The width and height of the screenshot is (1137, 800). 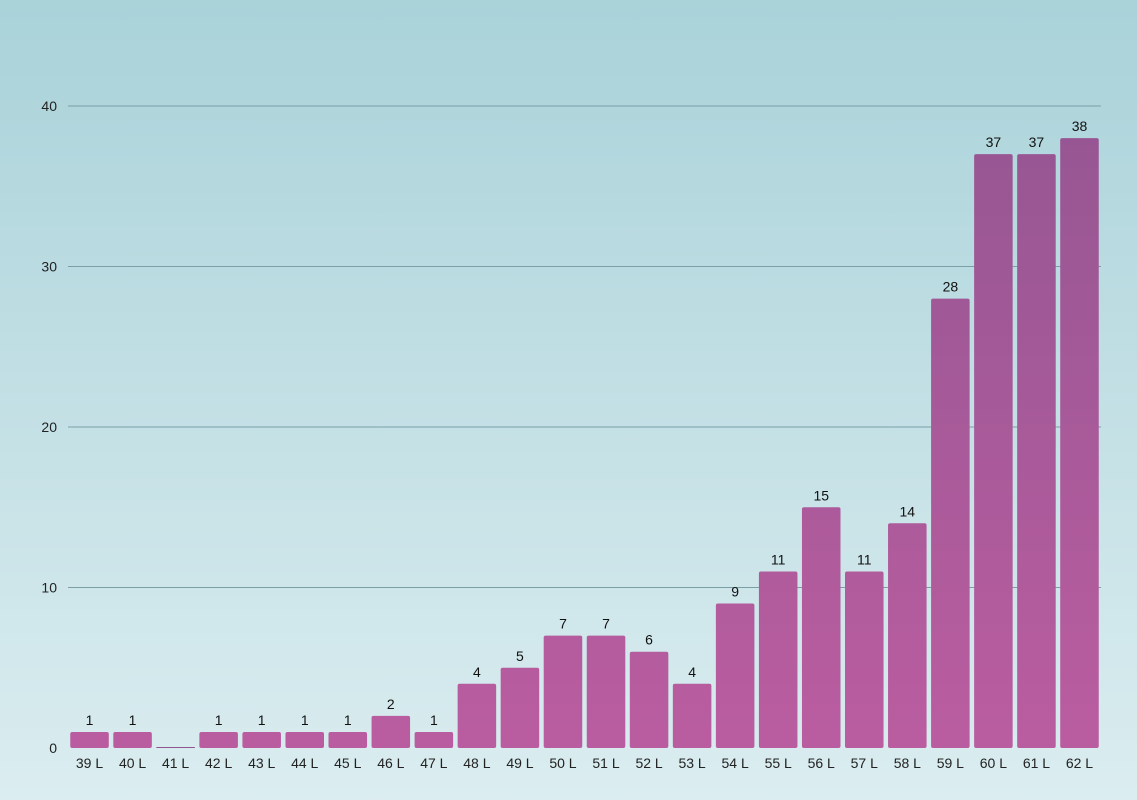 What do you see at coordinates (53, 748) in the screenshot?
I see `y-tick-label: 0` at bounding box center [53, 748].